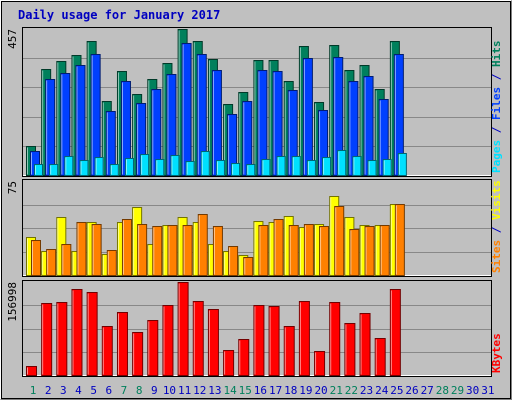 The image size is (512, 405). What do you see at coordinates (290, 390) in the screenshot?
I see `x-tick-label-18: 18` at bounding box center [290, 390].